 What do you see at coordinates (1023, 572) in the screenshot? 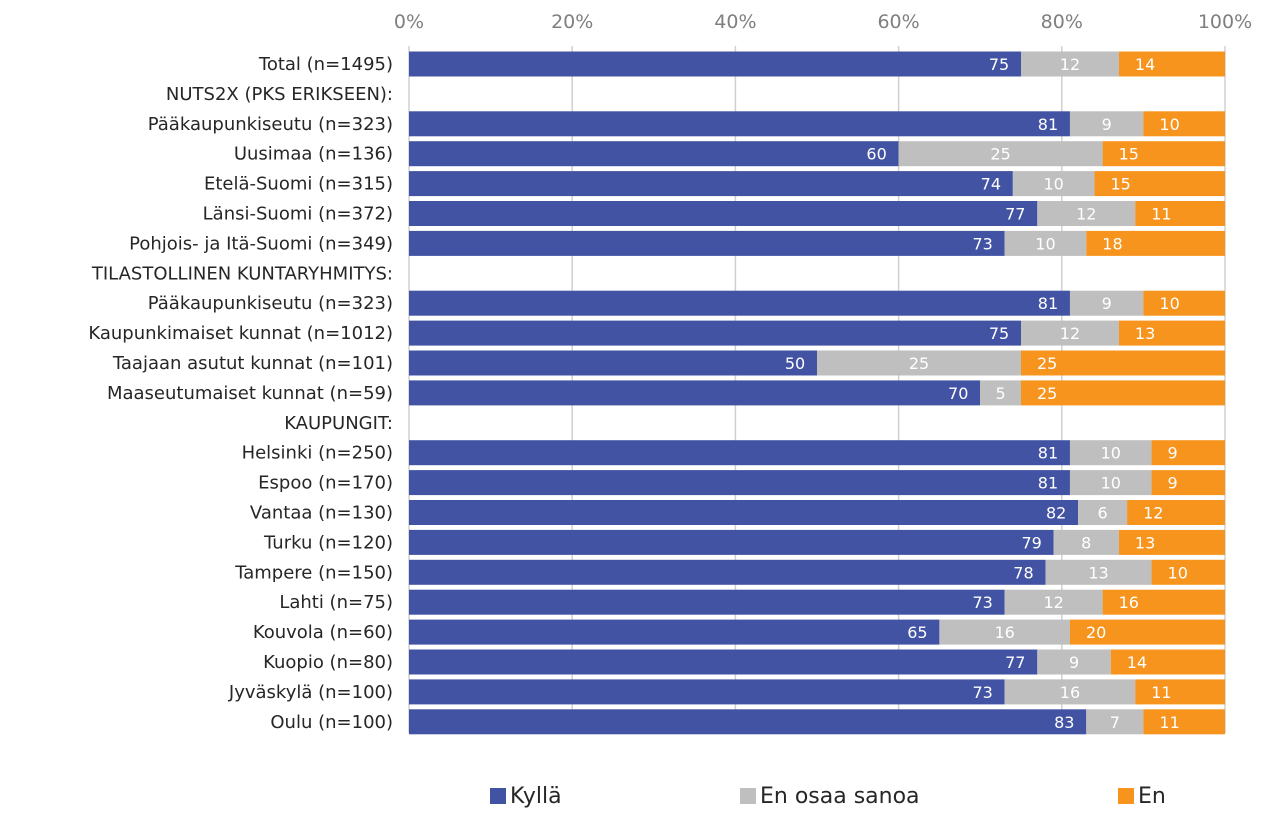
I see `data-label: 78` at bounding box center [1023, 572].